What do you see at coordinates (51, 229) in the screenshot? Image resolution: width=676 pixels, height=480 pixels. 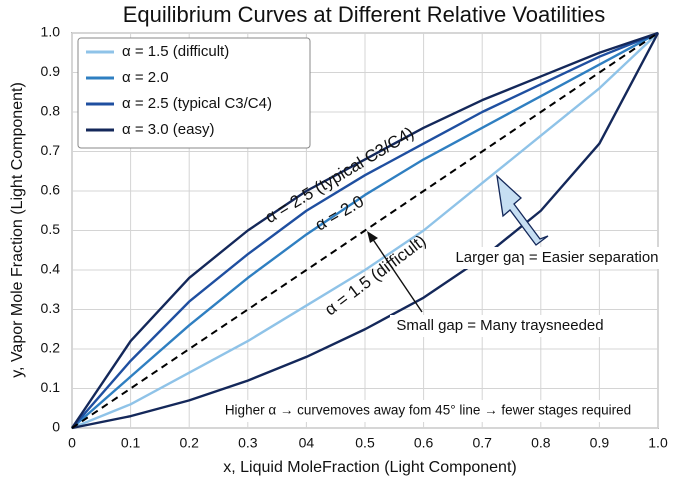 I see `y-tick-label: 0.5` at bounding box center [51, 229].